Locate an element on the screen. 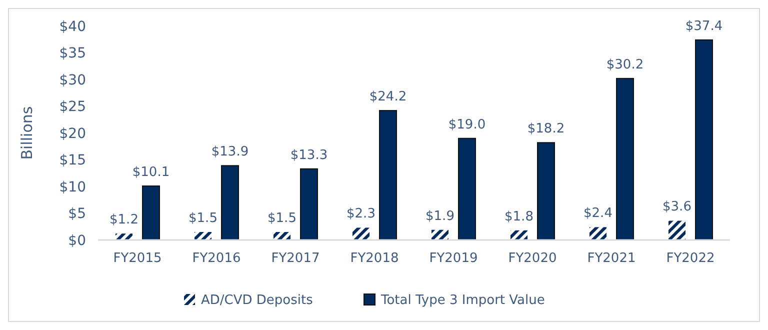 This screenshot has width=768, height=330. x-tick-label: FY2015 is located at coordinates (137, 258).